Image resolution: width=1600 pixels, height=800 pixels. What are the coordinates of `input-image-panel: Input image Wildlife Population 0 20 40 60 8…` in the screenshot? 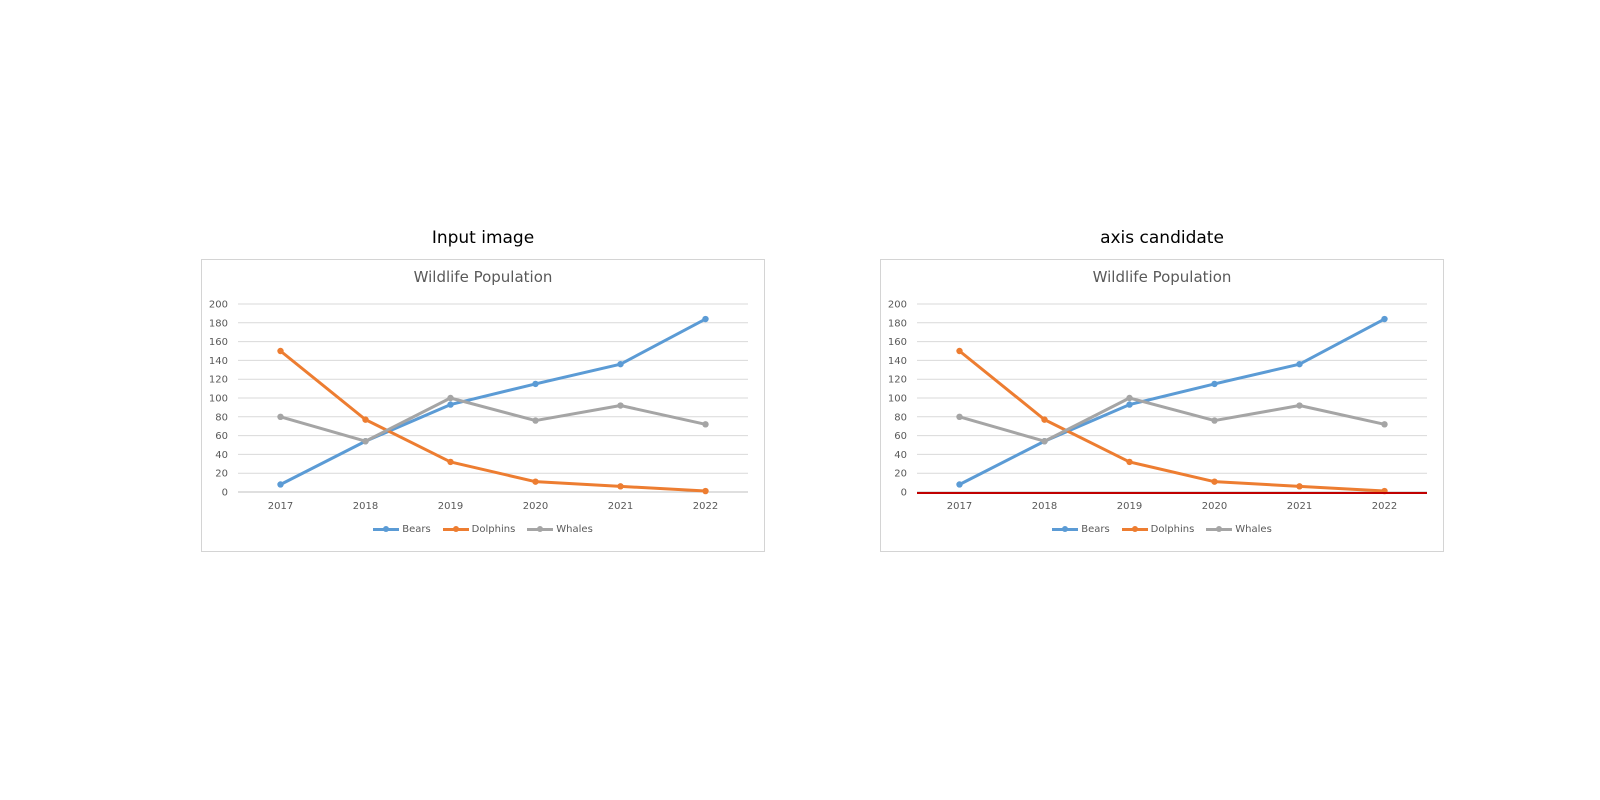 It's located at (483, 389).